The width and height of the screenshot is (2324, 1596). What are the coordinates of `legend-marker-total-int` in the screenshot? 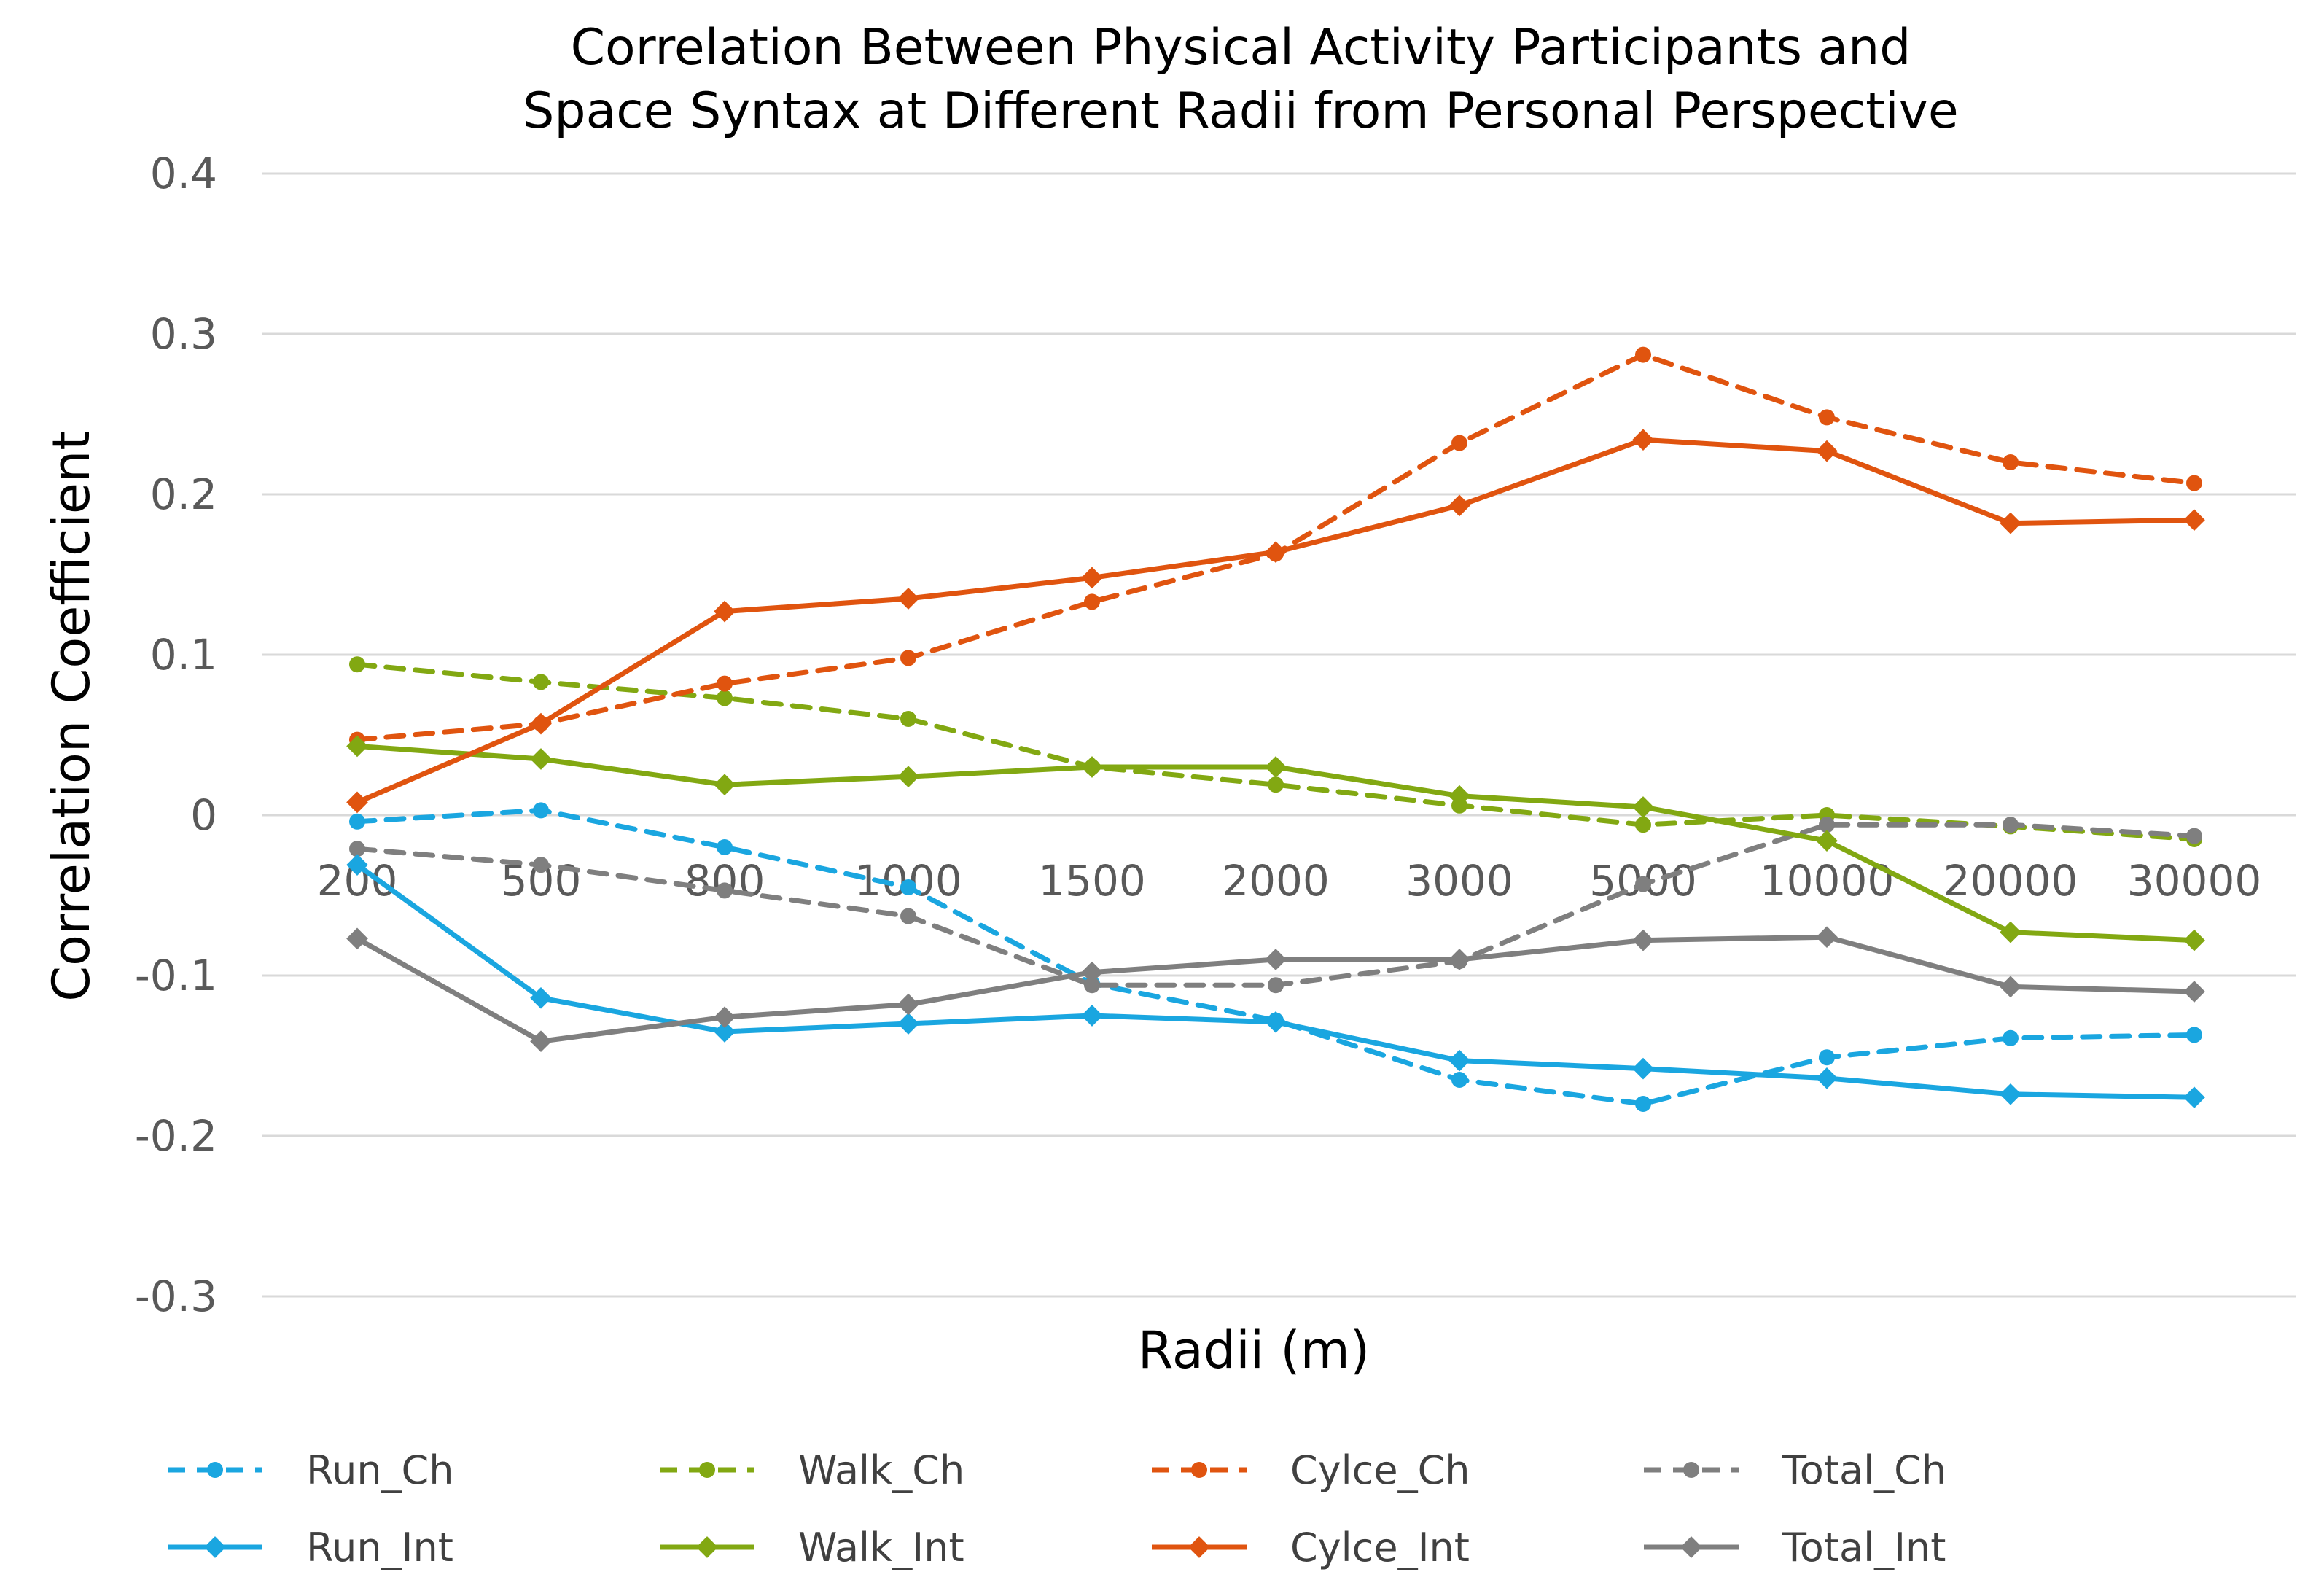 It's located at (1691, 1547).